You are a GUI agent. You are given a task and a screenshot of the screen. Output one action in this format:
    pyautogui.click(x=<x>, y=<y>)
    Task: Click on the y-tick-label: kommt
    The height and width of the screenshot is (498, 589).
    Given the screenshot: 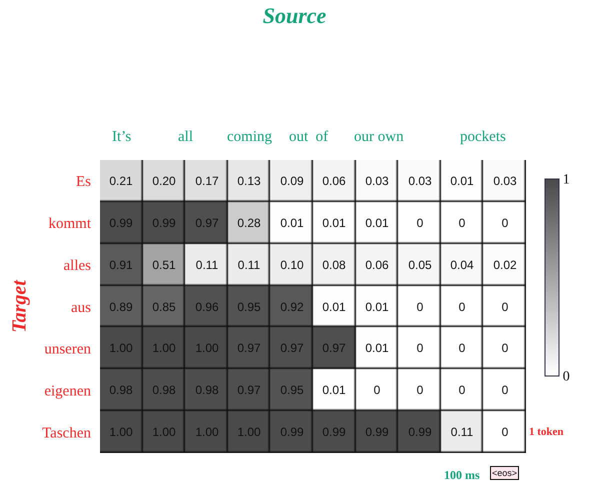 What is the action you would take?
    pyautogui.click(x=70, y=224)
    